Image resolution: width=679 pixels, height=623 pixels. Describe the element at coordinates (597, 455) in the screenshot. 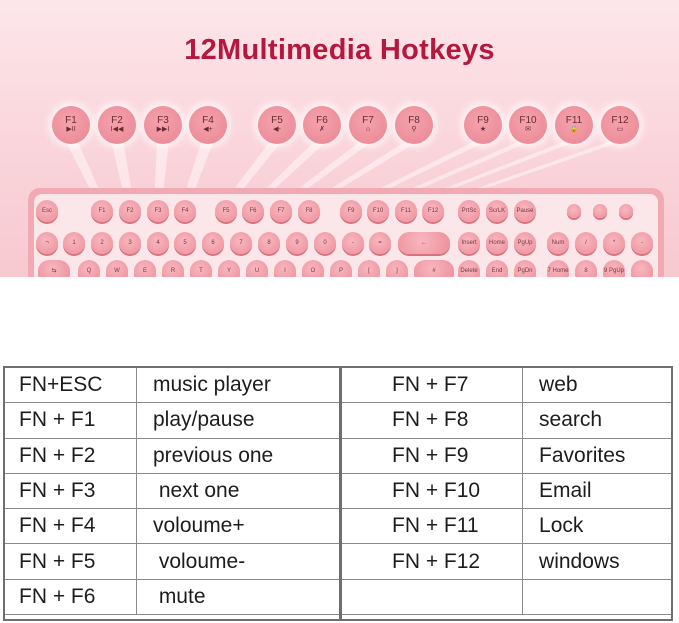

I see `function-cell: Favorites` at that location.